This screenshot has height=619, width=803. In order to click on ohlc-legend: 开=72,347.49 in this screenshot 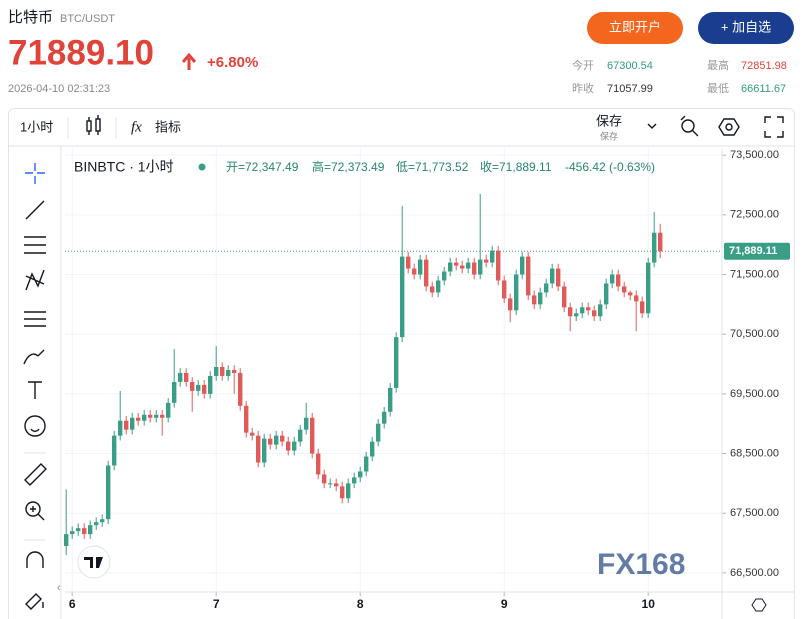, I will do `click(262, 167)`.